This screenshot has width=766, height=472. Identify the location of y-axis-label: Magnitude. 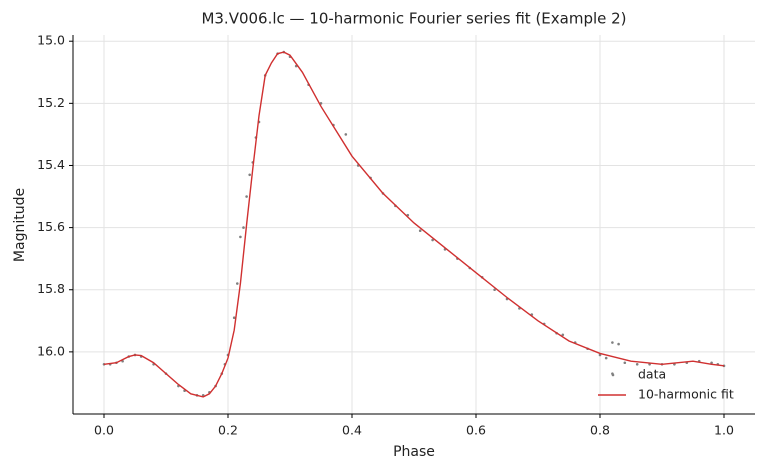
(20, 225).